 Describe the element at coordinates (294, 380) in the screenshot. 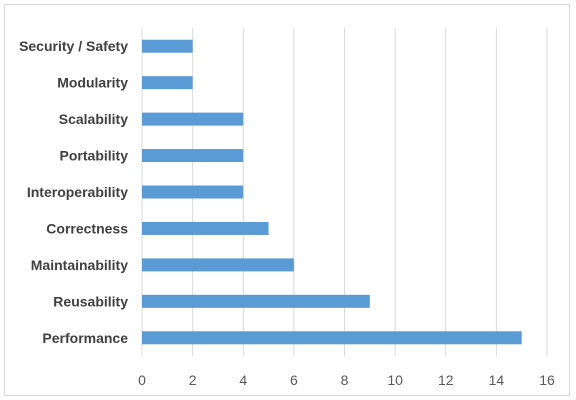

I see `x-tick-label: 6` at that location.